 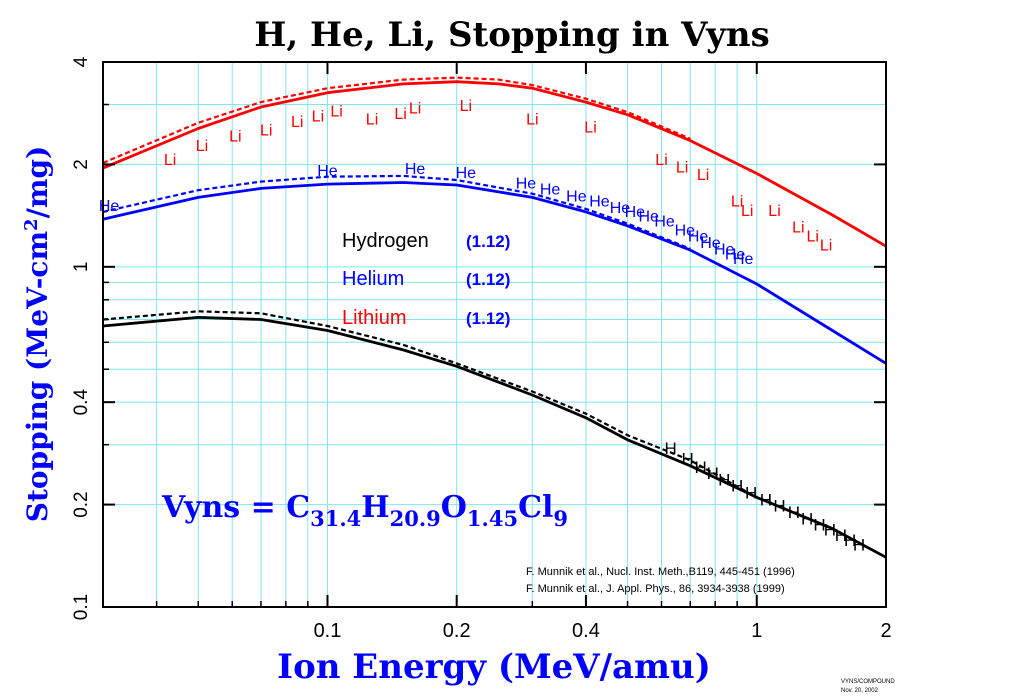 What do you see at coordinates (81, 164) in the screenshot?
I see `y-tick-label: 2` at bounding box center [81, 164].